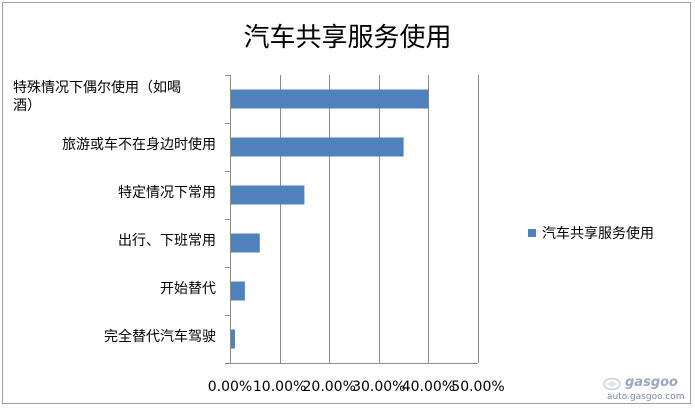 This screenshot has width=695, height=408. I want to click on gasgoo-logo-icon, so click(612, 384).